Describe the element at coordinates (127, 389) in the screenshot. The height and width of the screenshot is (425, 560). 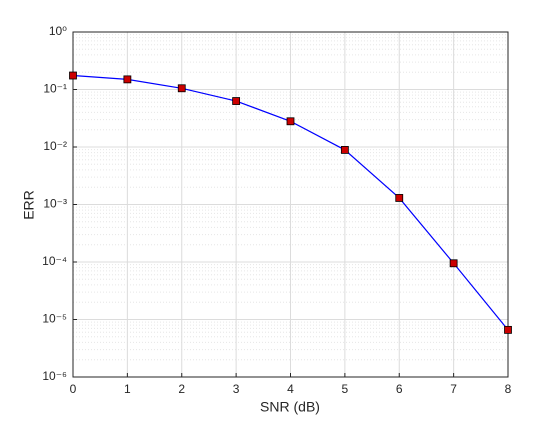
I see `x-tick-label: 1` at that location.